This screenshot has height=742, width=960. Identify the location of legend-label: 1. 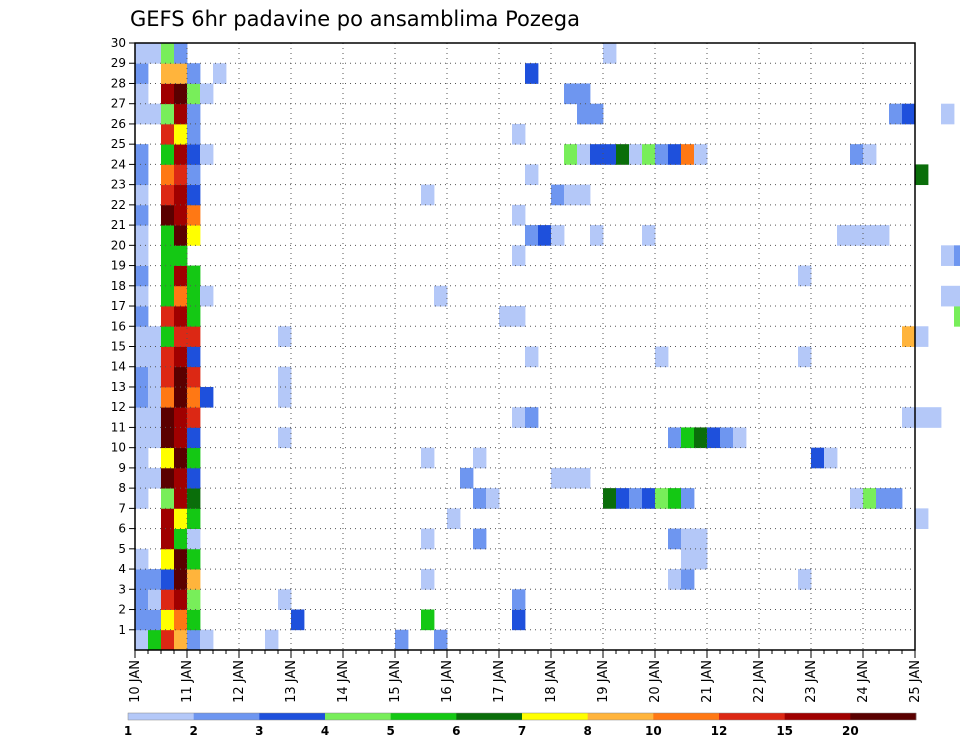
(128, 731).